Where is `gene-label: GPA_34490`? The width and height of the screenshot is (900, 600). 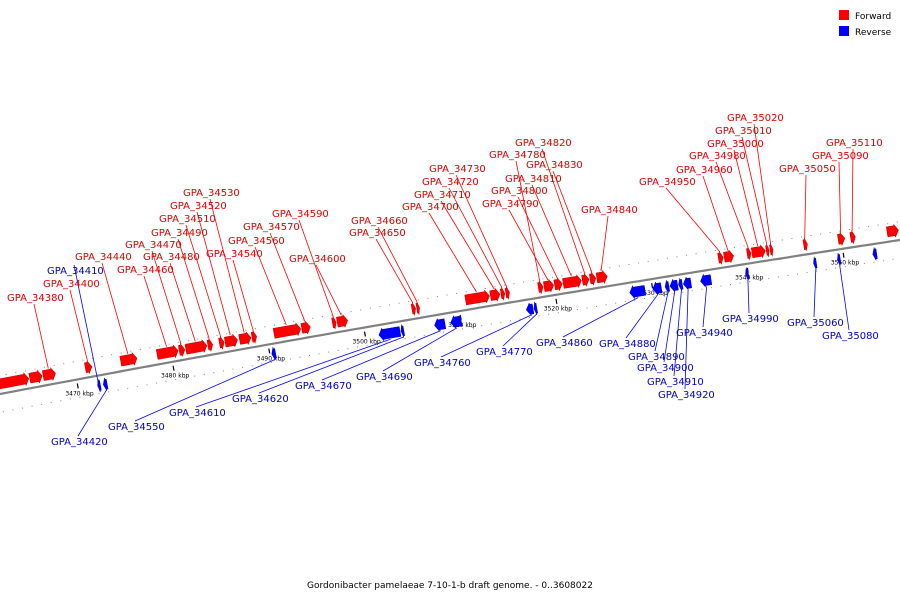 gene-label: GPA_34490 is located at coordinates (179, 233).